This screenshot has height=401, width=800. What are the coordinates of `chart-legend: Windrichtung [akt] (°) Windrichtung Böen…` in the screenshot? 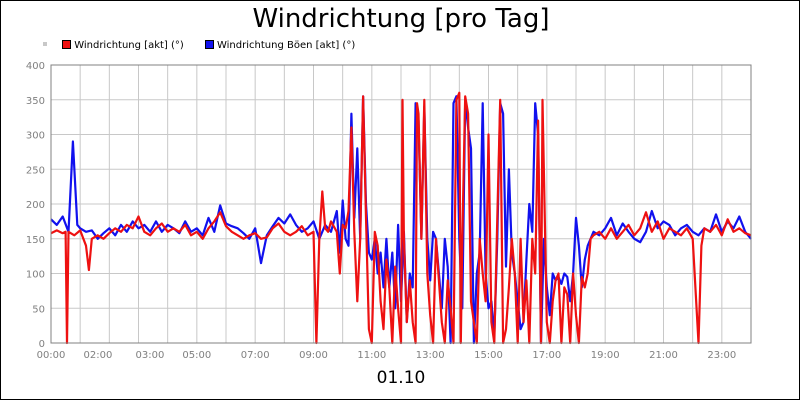 It's located at (208, 46).